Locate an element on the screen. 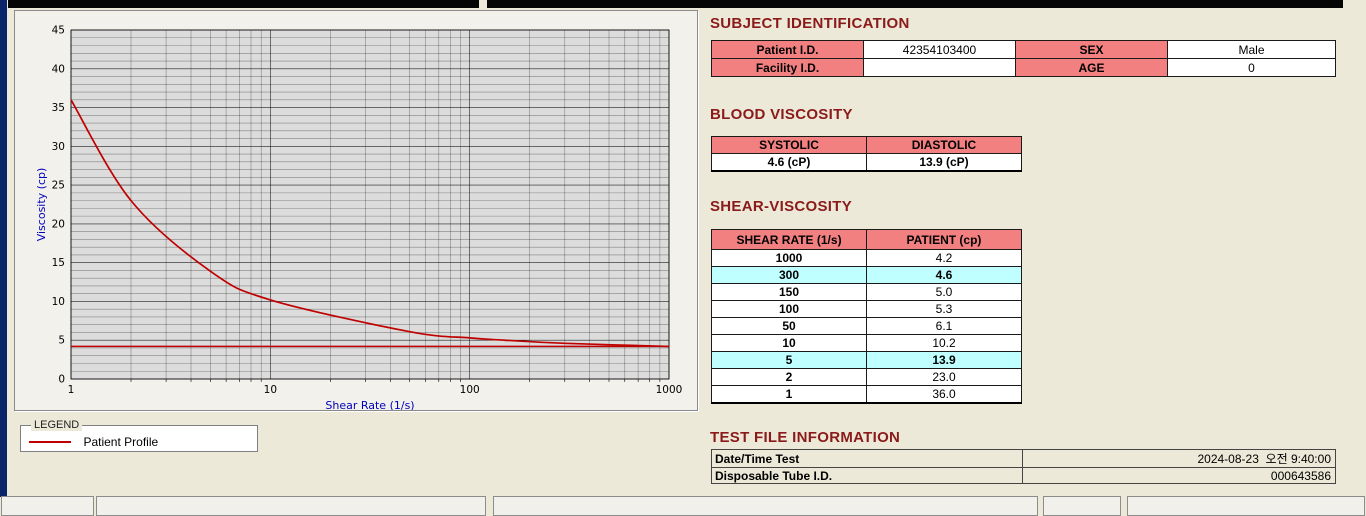 This screenshot has width=1366, height=516. table-row: Disposable Tube I.D. 000643586 is located at coordinates (1023, 475).